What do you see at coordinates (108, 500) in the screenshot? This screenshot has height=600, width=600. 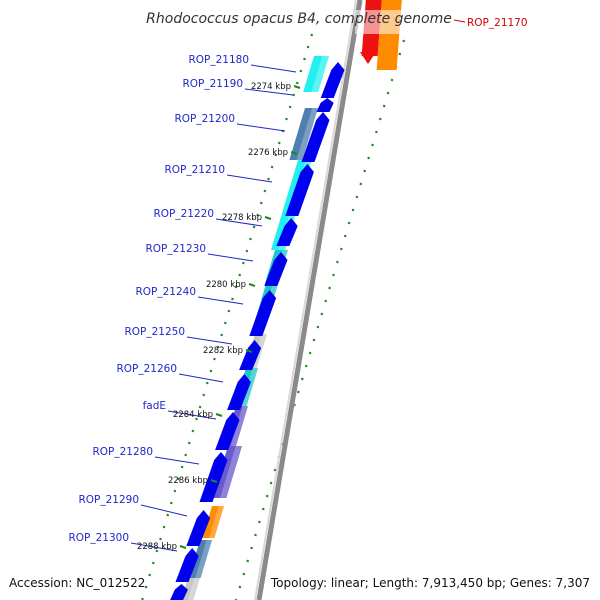 I see `gene-label-ROP_21290: ROP_21290` at bounding box center [108, 500].